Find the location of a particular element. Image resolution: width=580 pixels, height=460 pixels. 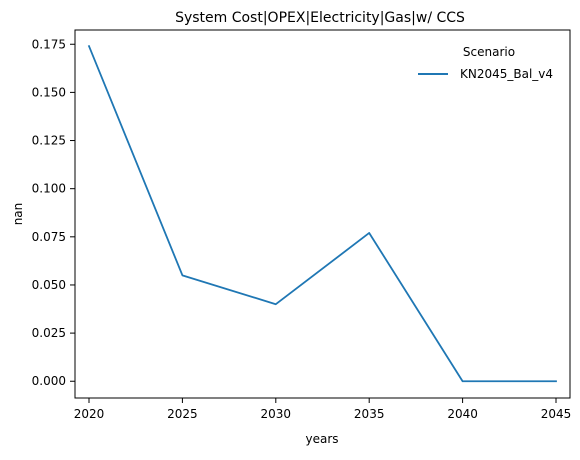

y-tick-label-0.050: 0.050 is located at coordinates (49, 285).